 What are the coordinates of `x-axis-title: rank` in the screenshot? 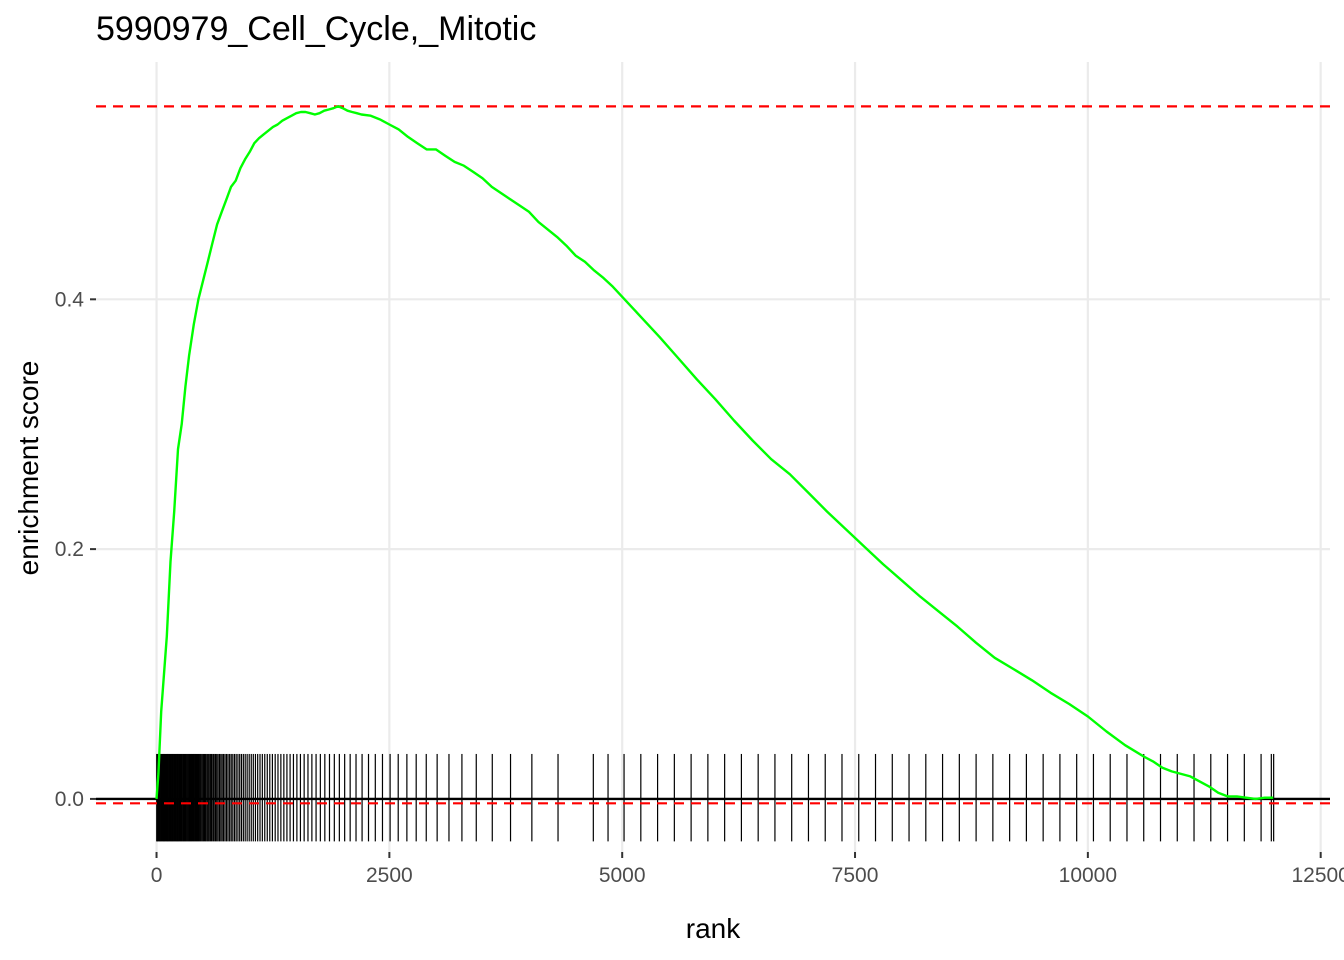 It's located at (713, 928).